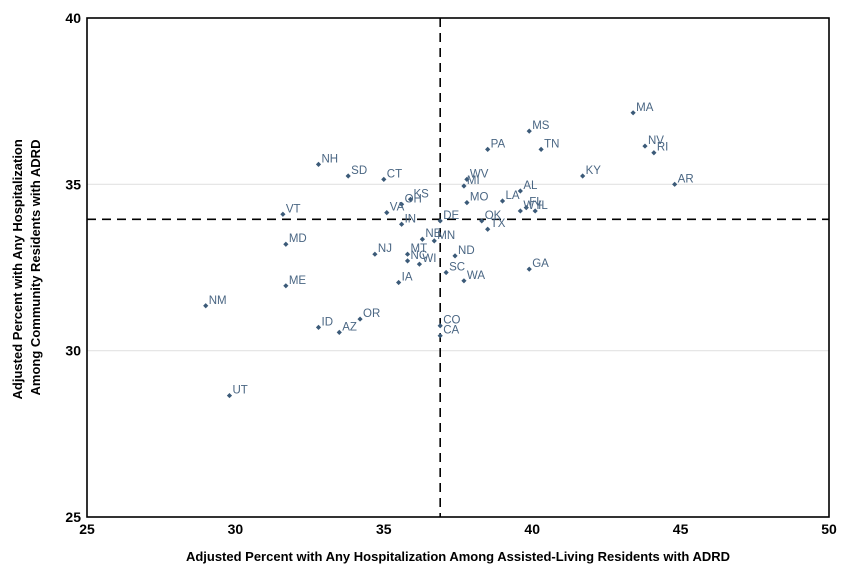  What do you see at coordinates (451, 331) in the screenshot?
I see `point-label-ca: CA` at bounding box center [451, 331].